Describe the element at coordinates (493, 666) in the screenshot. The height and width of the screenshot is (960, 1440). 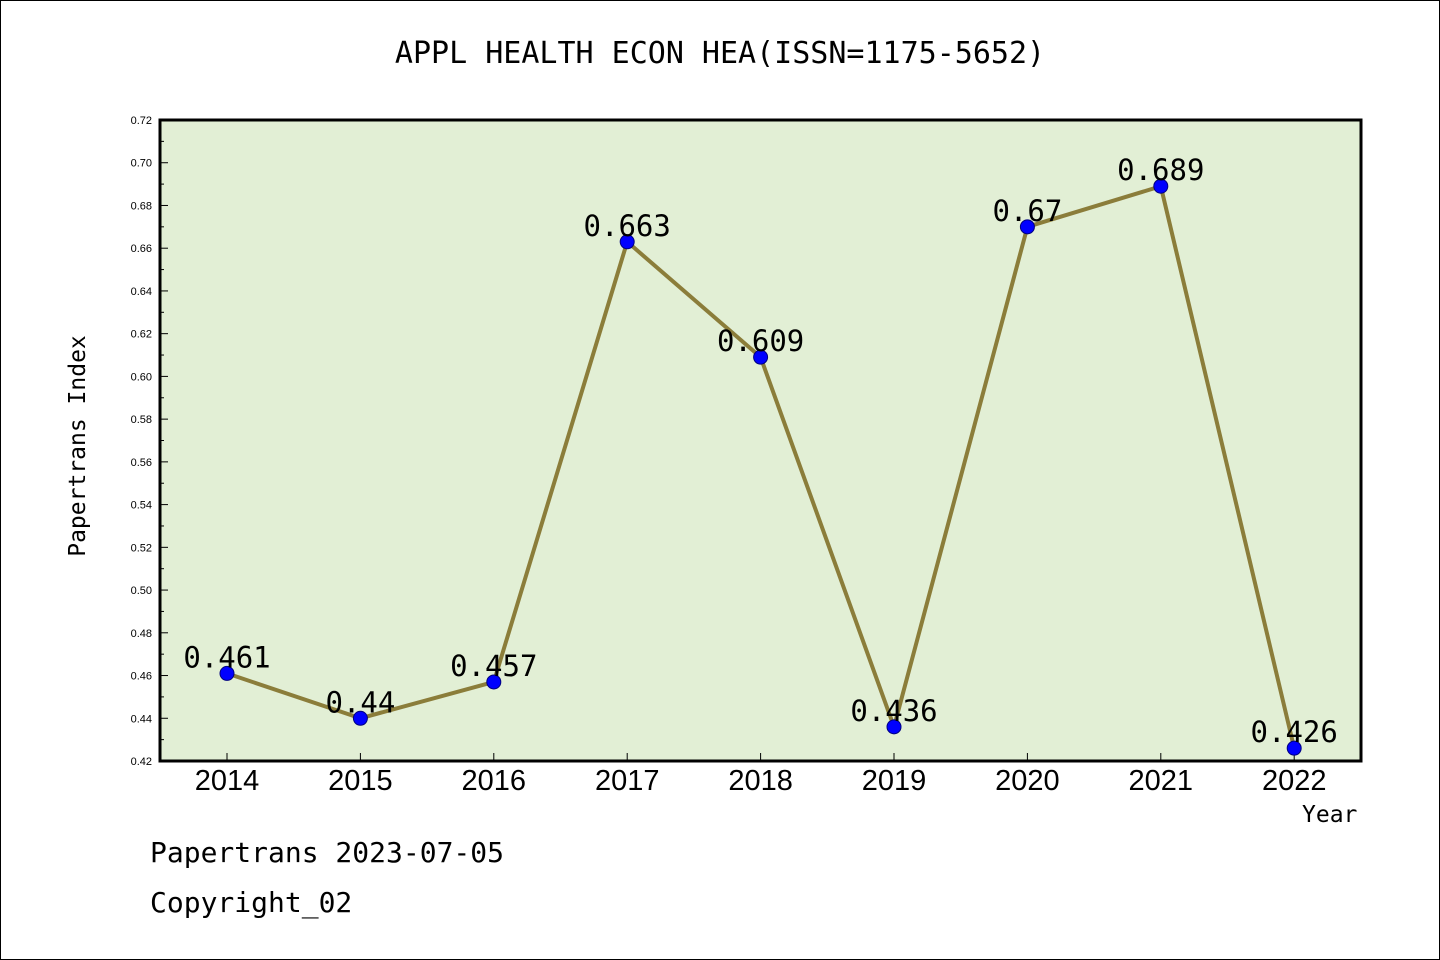
I see `data-label: 0.457` at that location.